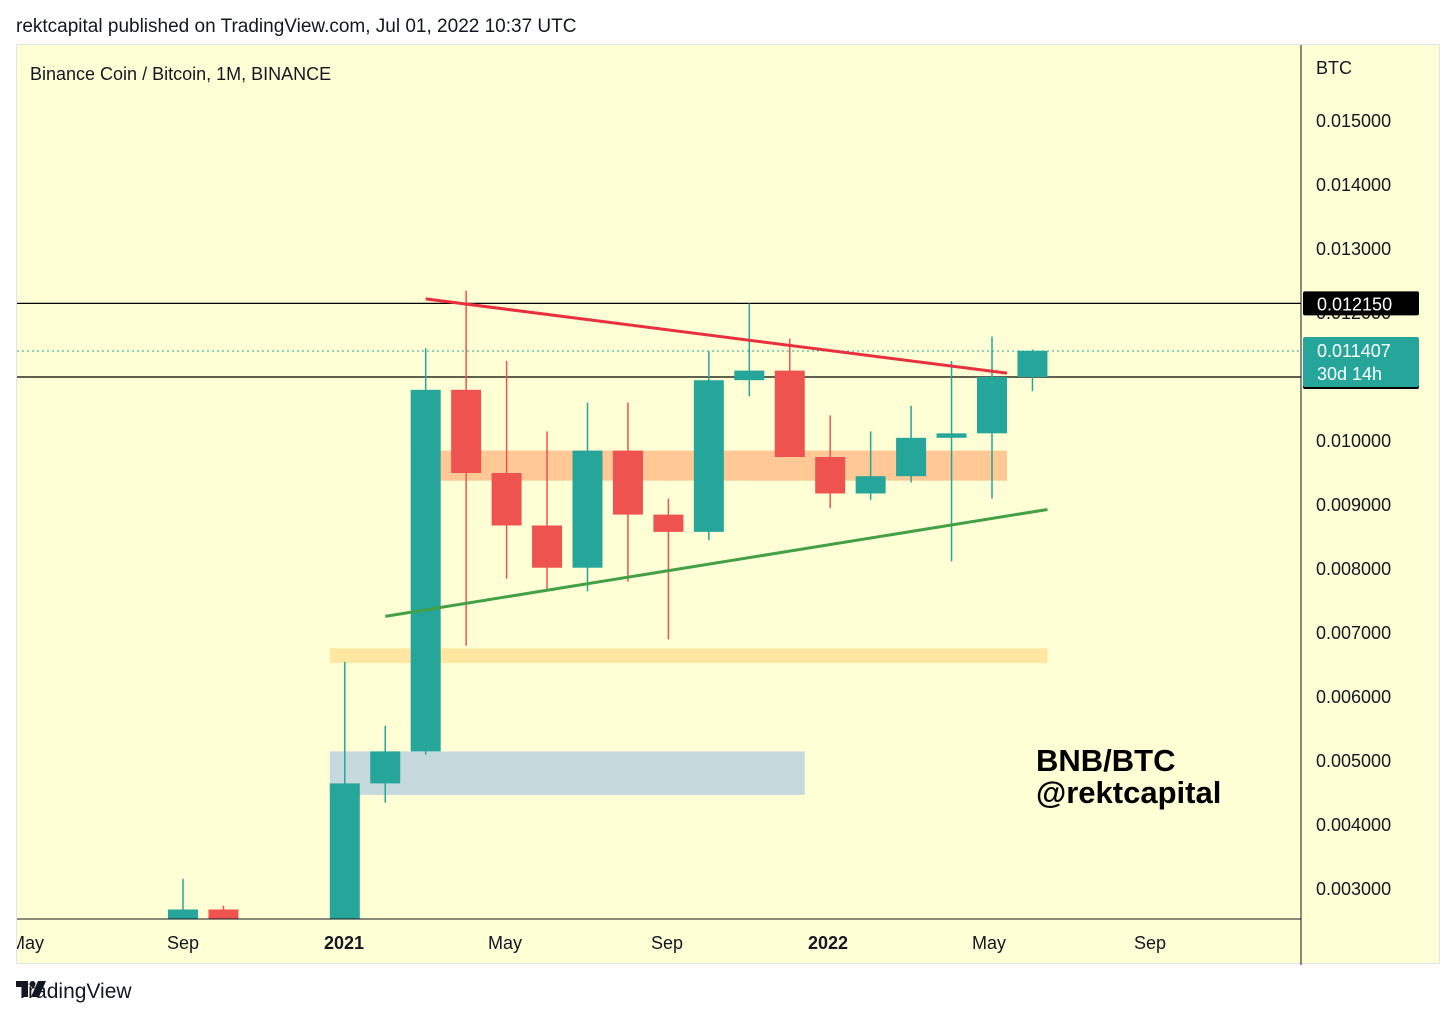  I want to click on support-trendline, so click(716, 562).